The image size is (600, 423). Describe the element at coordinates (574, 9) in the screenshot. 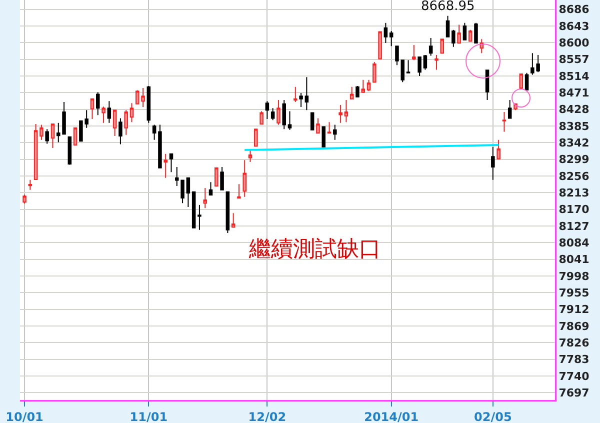

I see `y-tick-label: 8686` at that location.